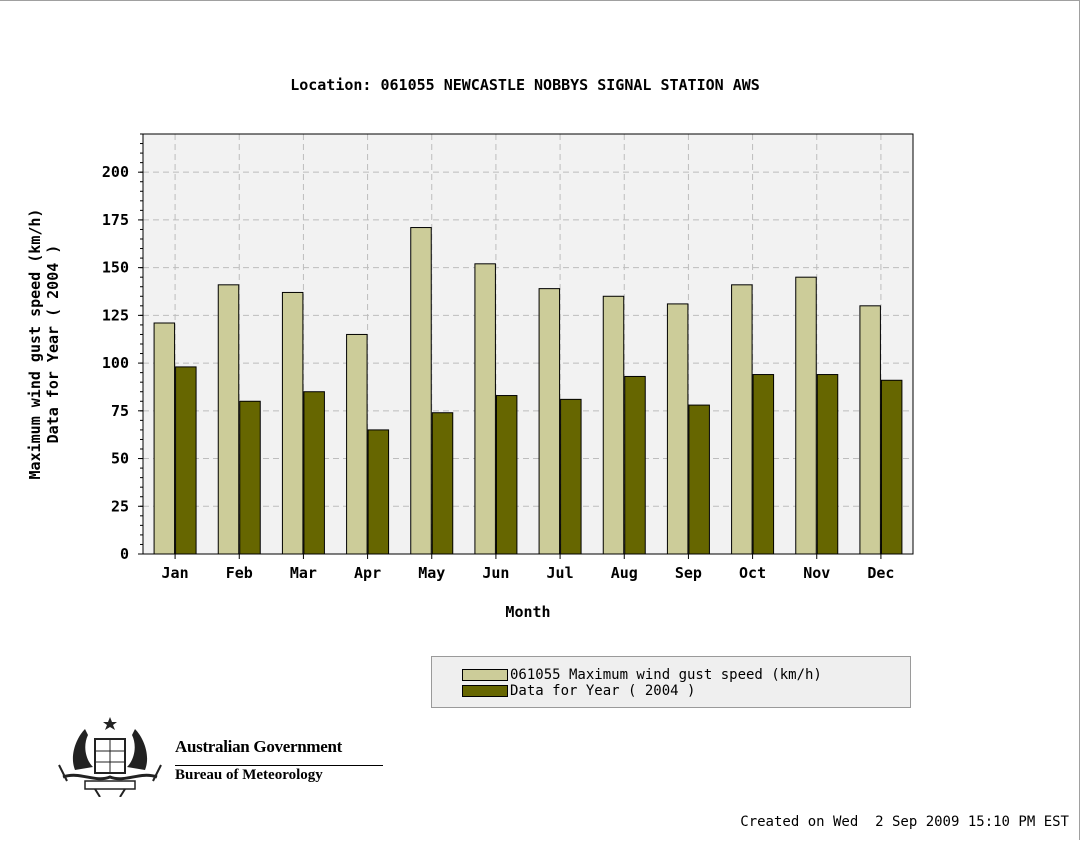  I want to click on x-tick-label: Mar, so click(303, 573).